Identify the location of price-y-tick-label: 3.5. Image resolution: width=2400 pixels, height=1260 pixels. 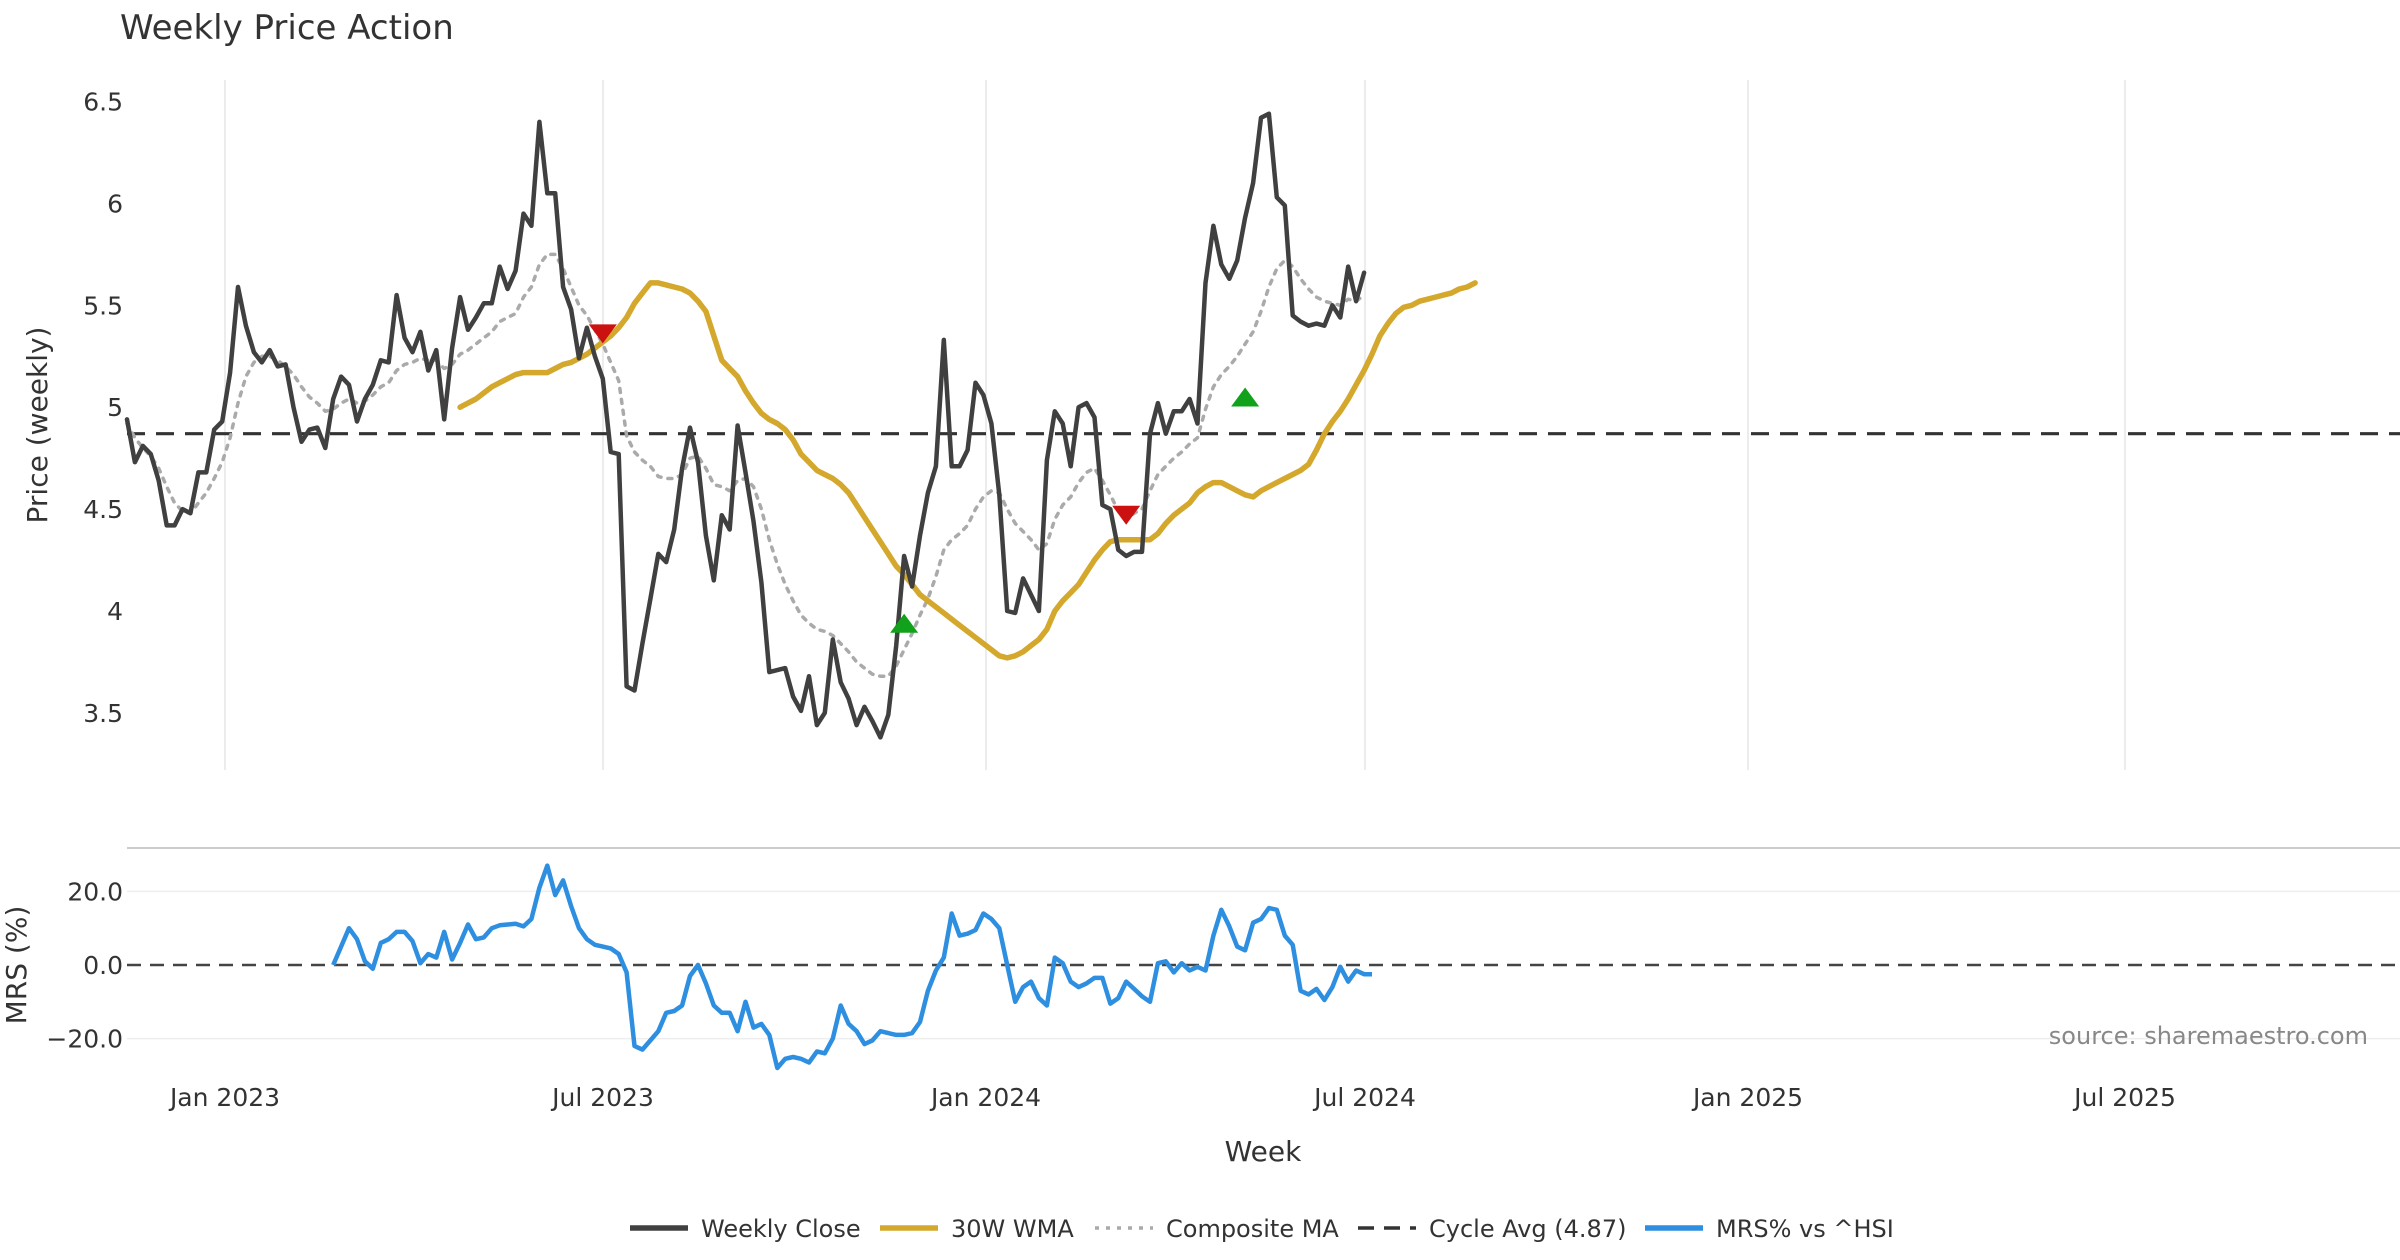
(103, 713).